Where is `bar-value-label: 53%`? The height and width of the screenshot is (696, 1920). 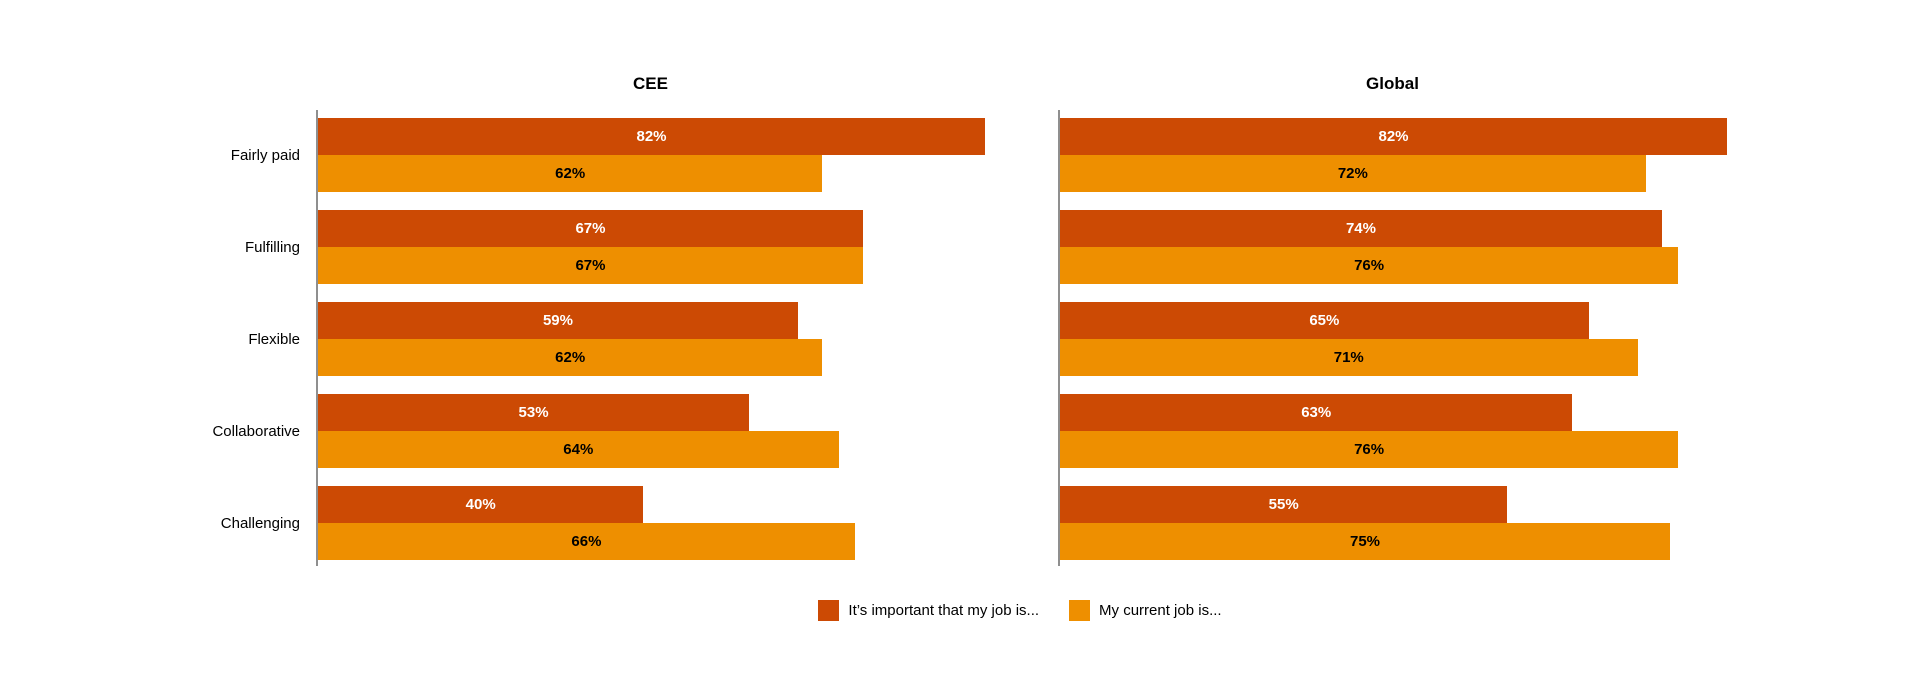
bar-value-label: 53% is located at coordinates (533, 412).